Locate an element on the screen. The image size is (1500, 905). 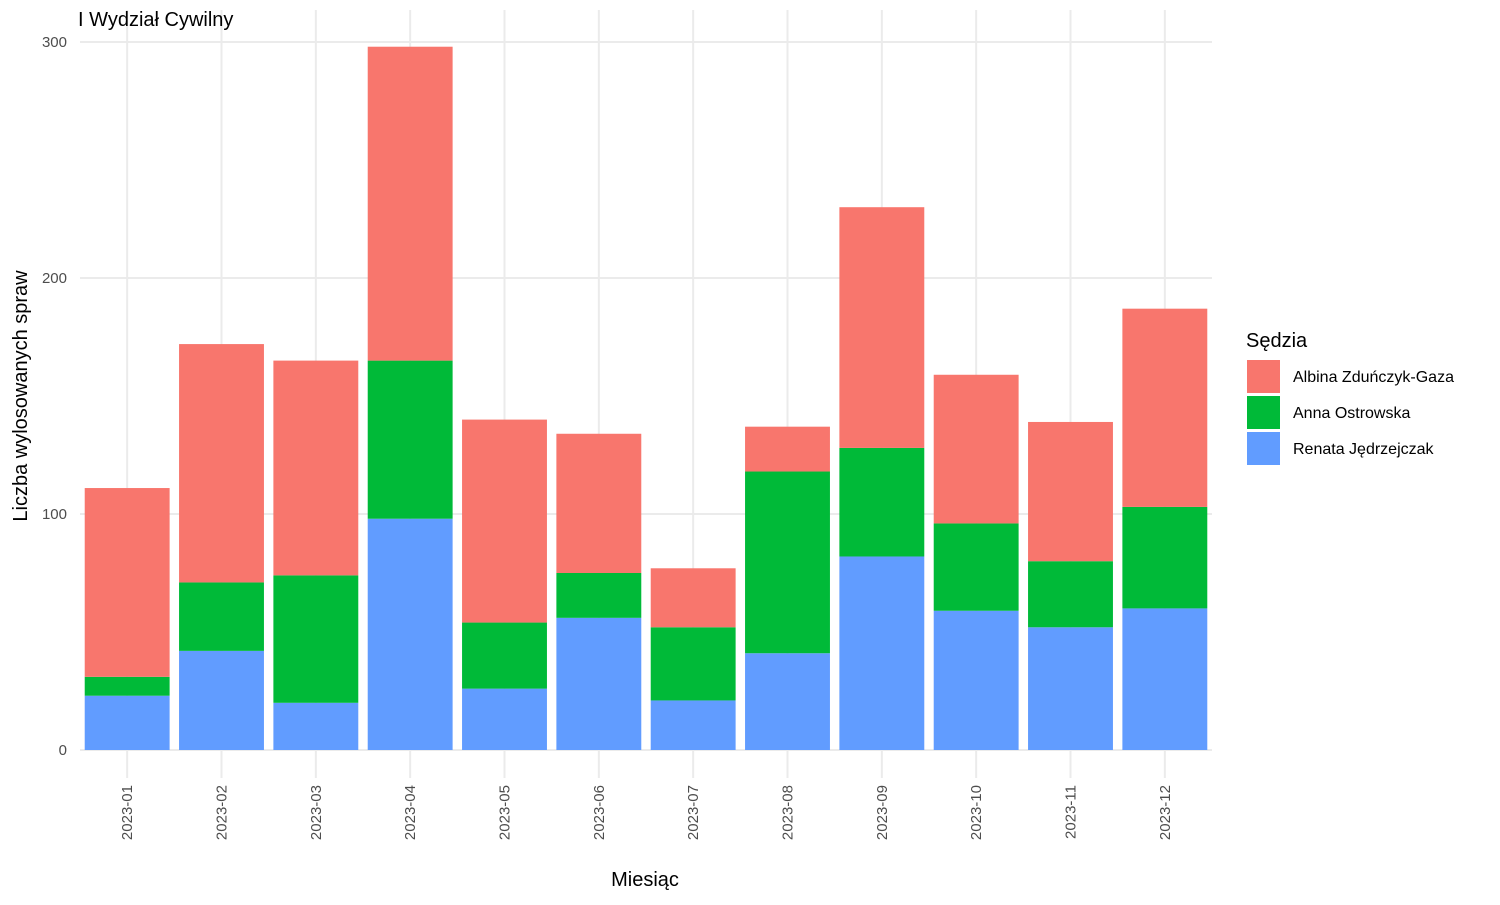
y-tick-labels: 0 100 200 300 is located at coordinates (54, 396).